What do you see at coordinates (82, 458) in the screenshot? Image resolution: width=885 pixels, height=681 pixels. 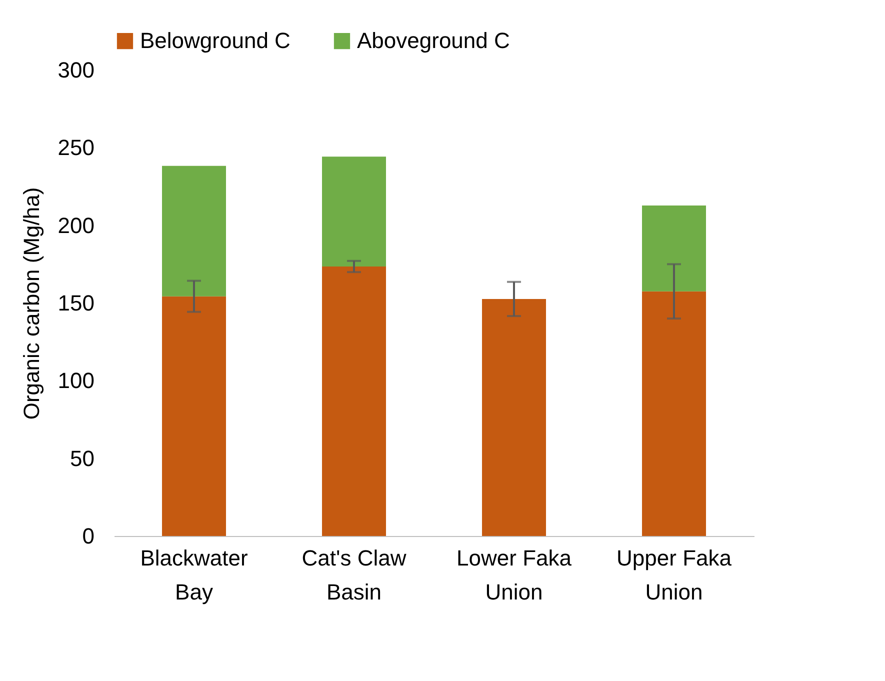 I see `y-tick-label: 50` at bounding box center [82, 458].